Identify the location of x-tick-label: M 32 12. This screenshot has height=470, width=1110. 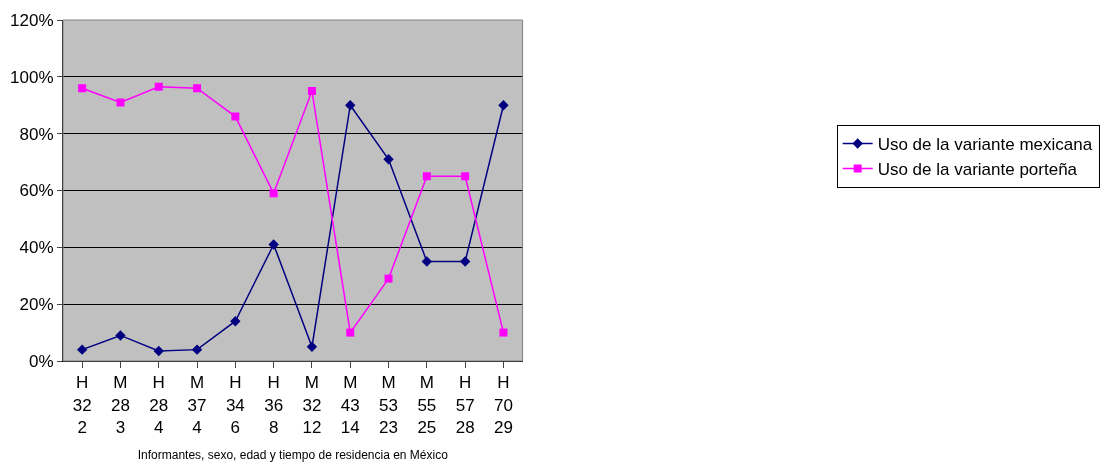
(312, 405).